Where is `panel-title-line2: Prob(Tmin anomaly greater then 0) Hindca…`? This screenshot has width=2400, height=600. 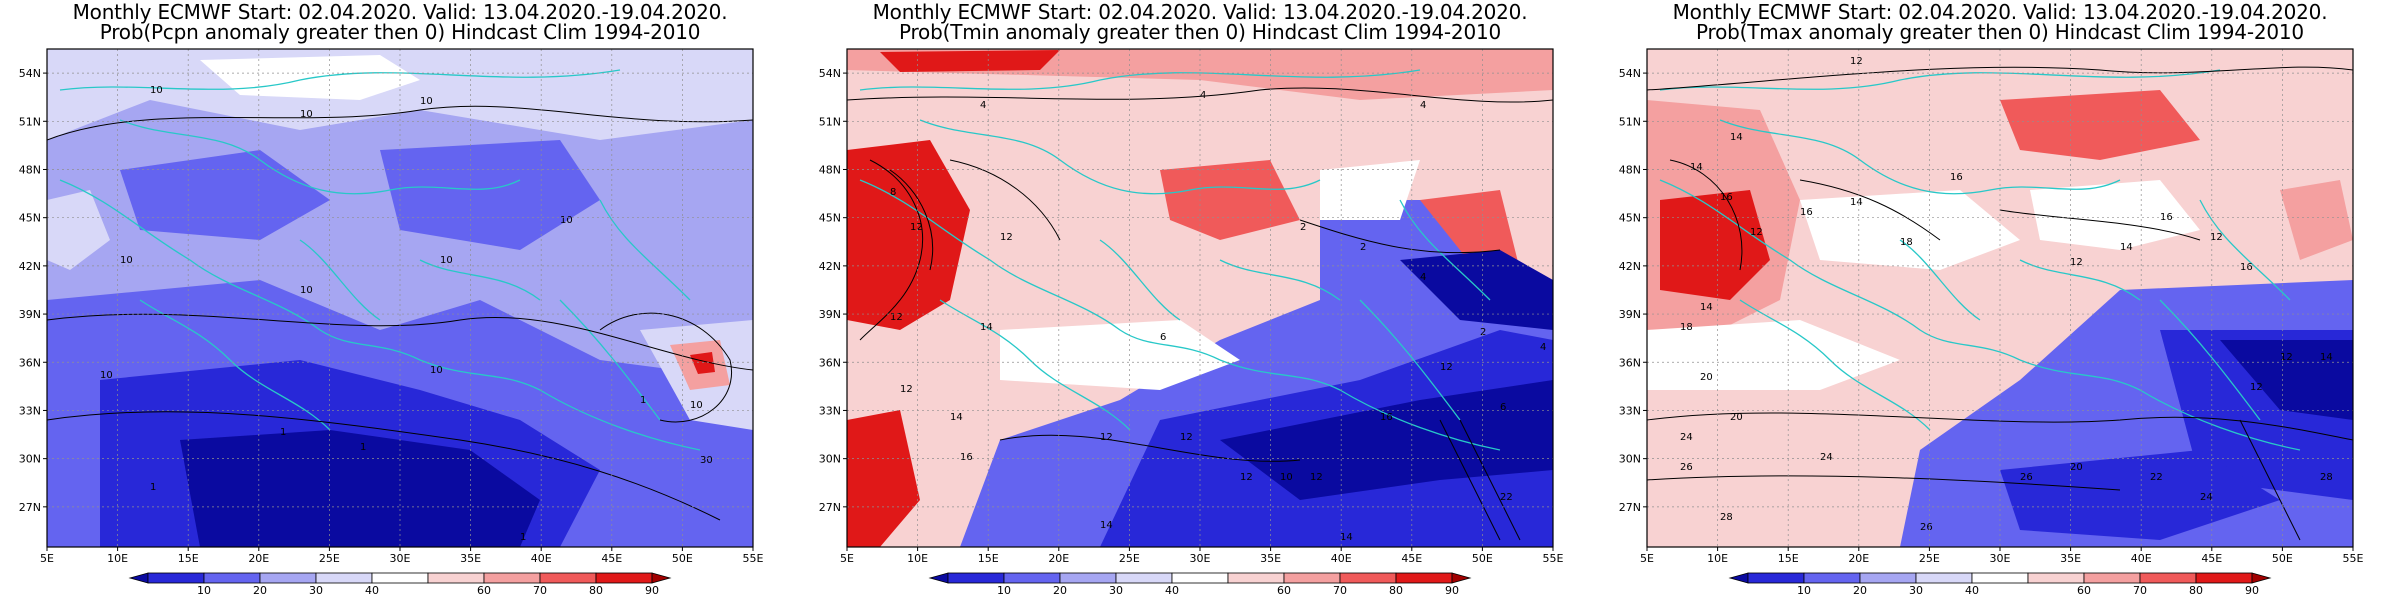
panel-title-line2: Prob(Tmin anomaly greater then 0) Hindca… is located at coordinates (1200, 32).